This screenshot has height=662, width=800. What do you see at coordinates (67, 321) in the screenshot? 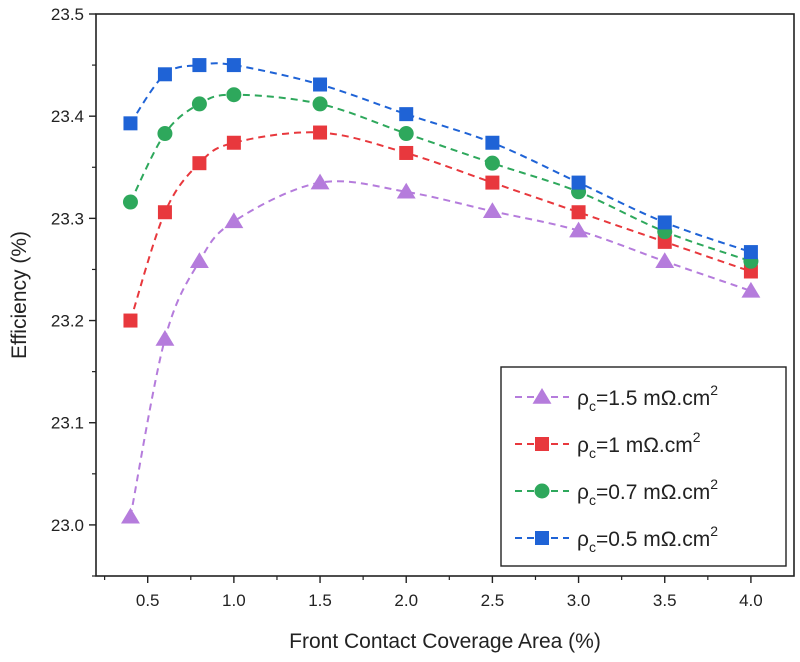
I see `y-tick-label: 23.2` at bounding box center [67, 321].